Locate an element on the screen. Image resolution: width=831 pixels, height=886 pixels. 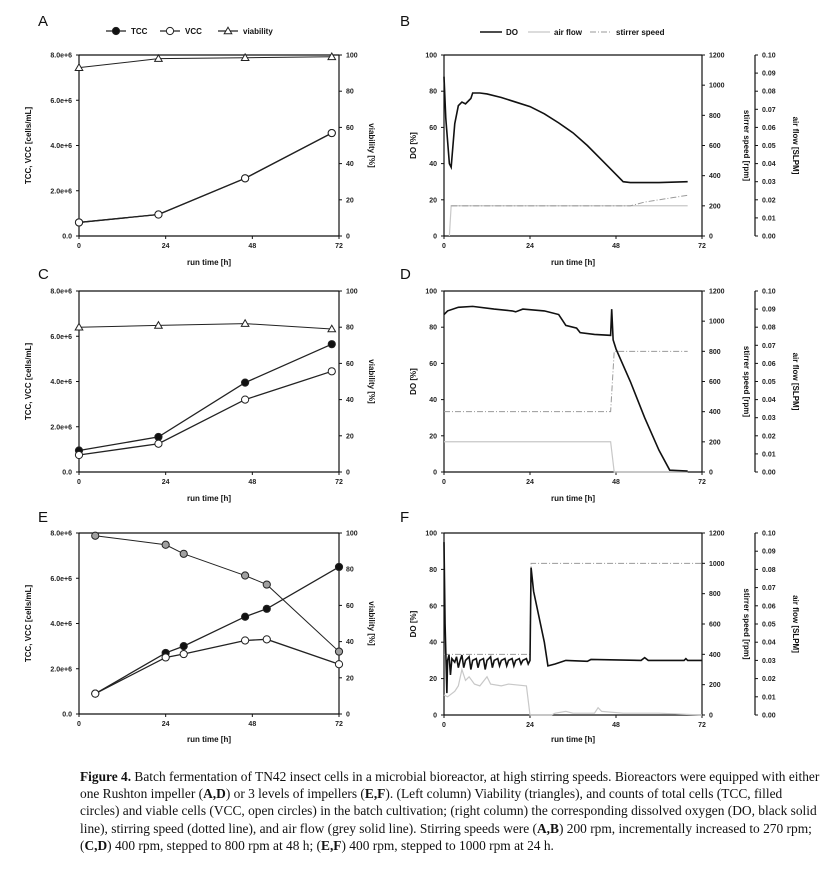
caption-segment: ) or 3 levels of impellers ( is located at coordinates (295, 794).